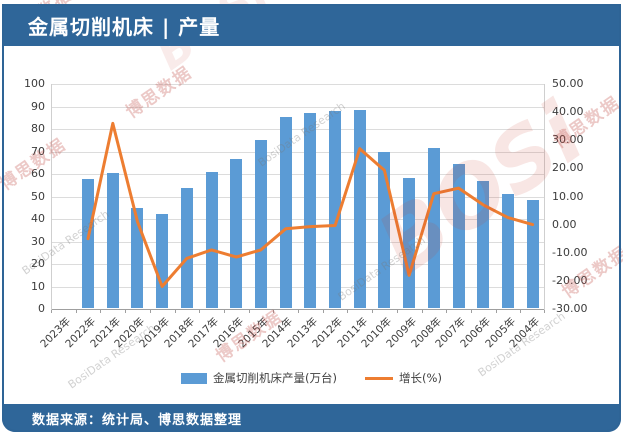 The width and height of the screenshot is (623, 435). Describe the element at coordinates (51, 197) in the screenshot. I see `left-axis-line` at that location.